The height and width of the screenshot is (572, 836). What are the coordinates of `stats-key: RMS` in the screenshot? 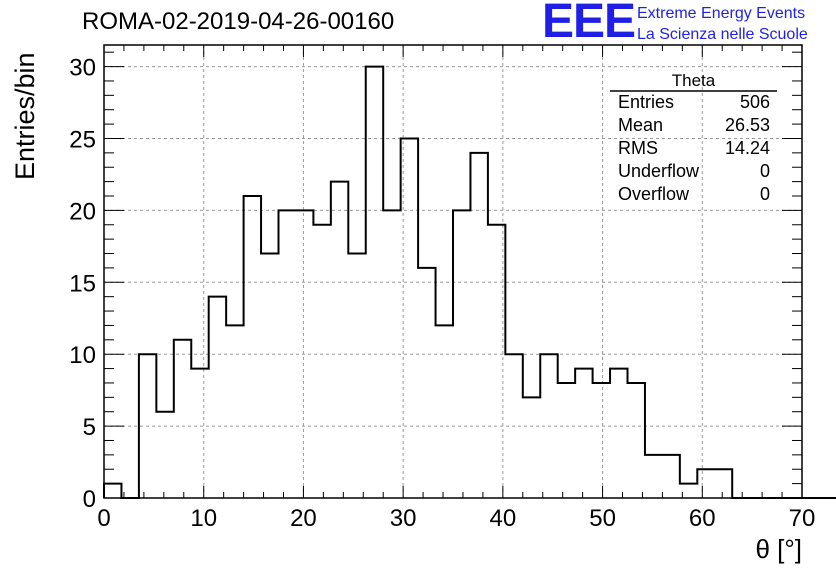 It's located at (638, 148).